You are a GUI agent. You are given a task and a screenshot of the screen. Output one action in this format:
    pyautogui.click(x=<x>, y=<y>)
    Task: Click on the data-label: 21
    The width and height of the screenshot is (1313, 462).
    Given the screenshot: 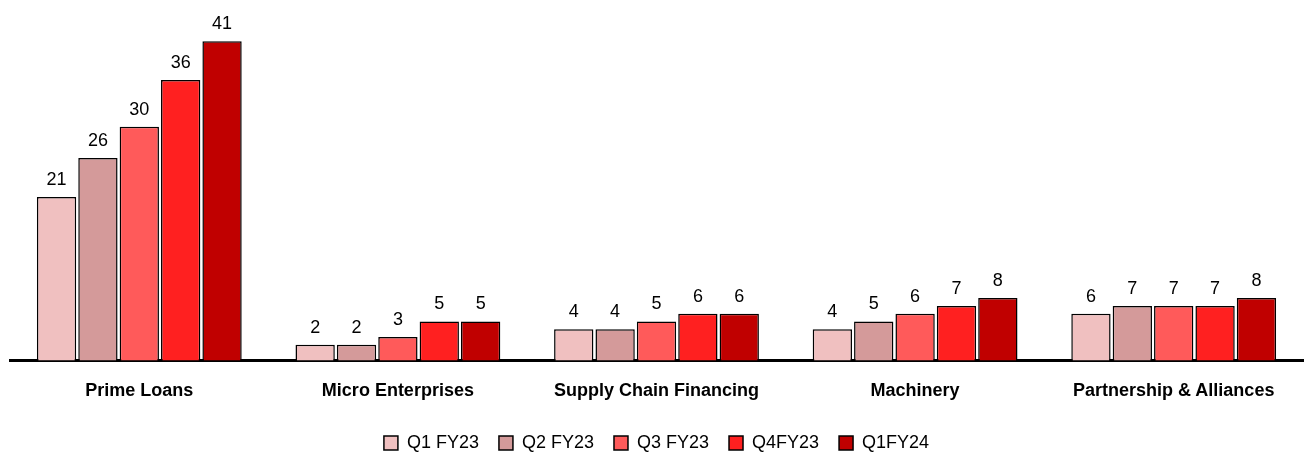 What is the action you would take?
    pyautogui.click(x=56, y=178)
    